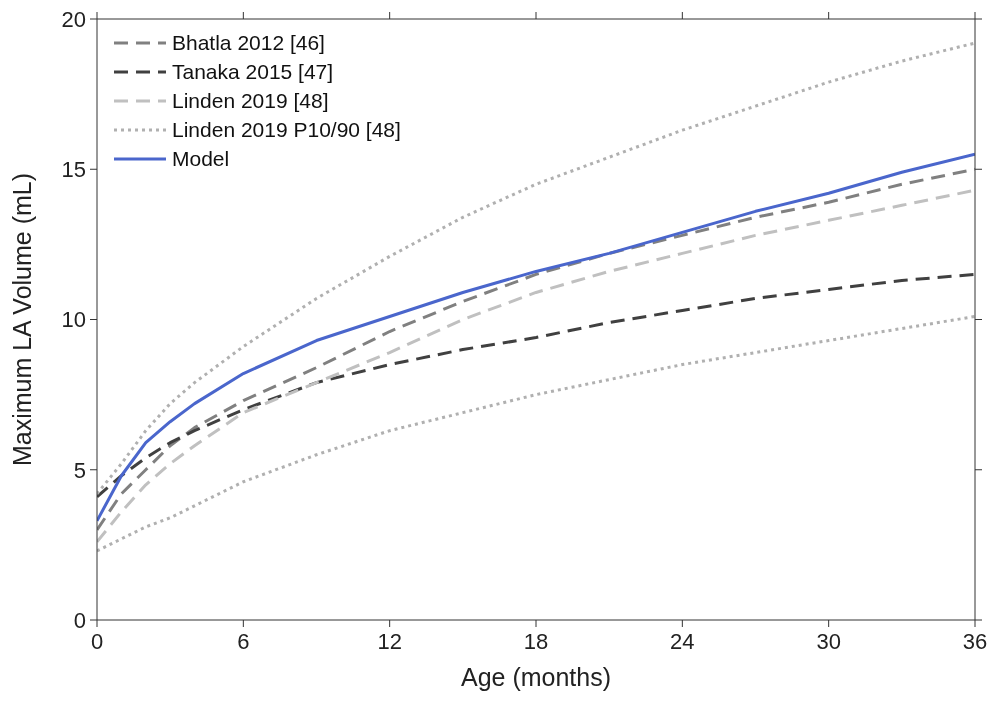 Image resolution: width=1006 pixels, height=710 pixels. I want to click on x-tick-label: 30, so click(828, 641).